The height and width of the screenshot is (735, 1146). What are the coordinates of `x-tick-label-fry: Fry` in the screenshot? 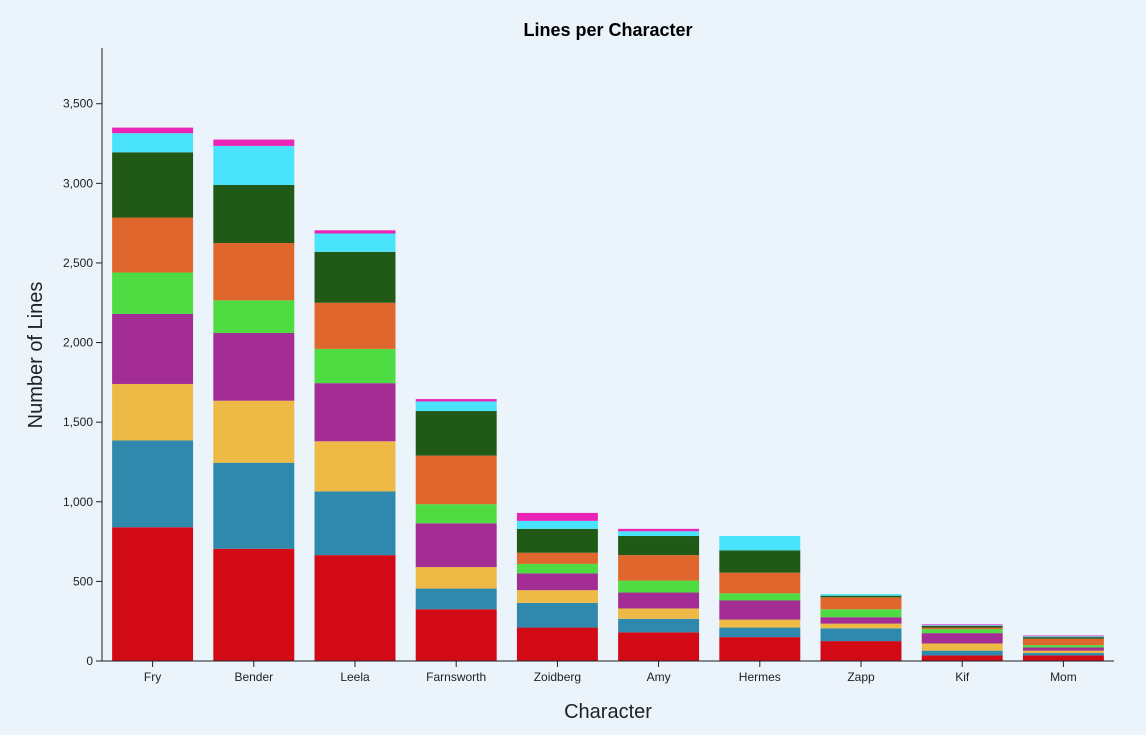 It's located at (152, 677).